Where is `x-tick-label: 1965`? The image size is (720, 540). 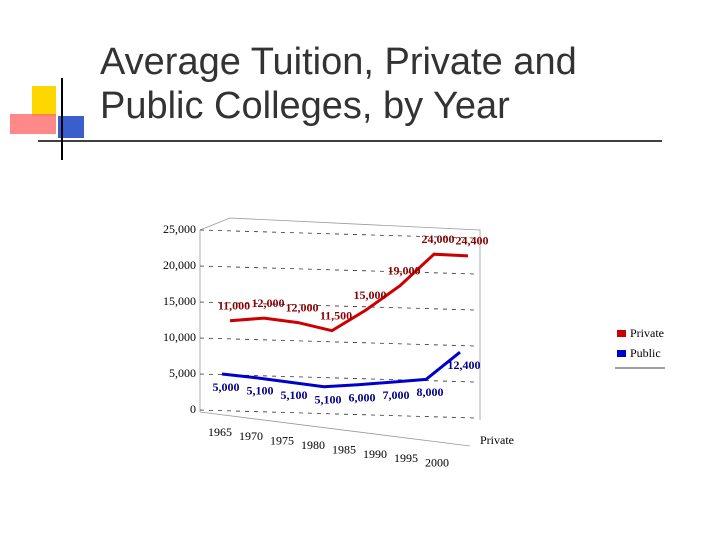 x-tick-label: 1965 is located at coordinates (220, 432).